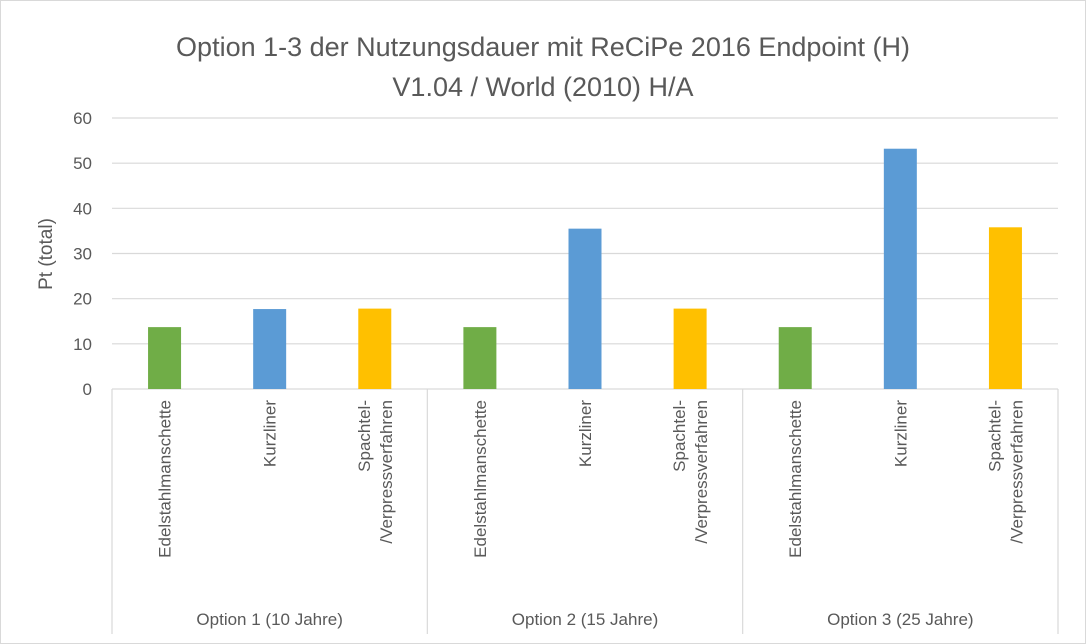 Image resolution: width=1086 pixels, height=644 pixels. I want to click on y-tick-label: 30, so click(82, 254).